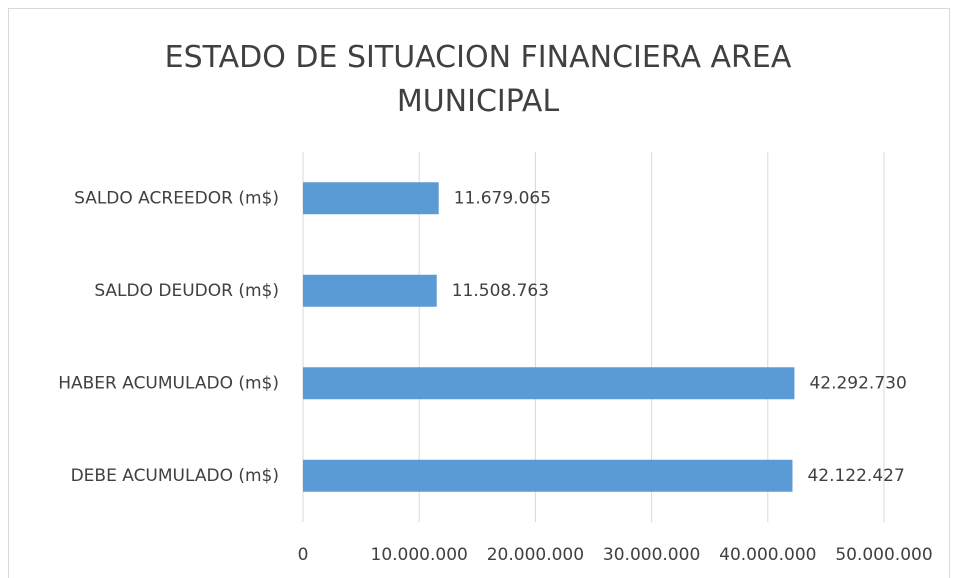  I want to click on y-tick-label: SALDO DEUDOR (m$), so click(186, 291).